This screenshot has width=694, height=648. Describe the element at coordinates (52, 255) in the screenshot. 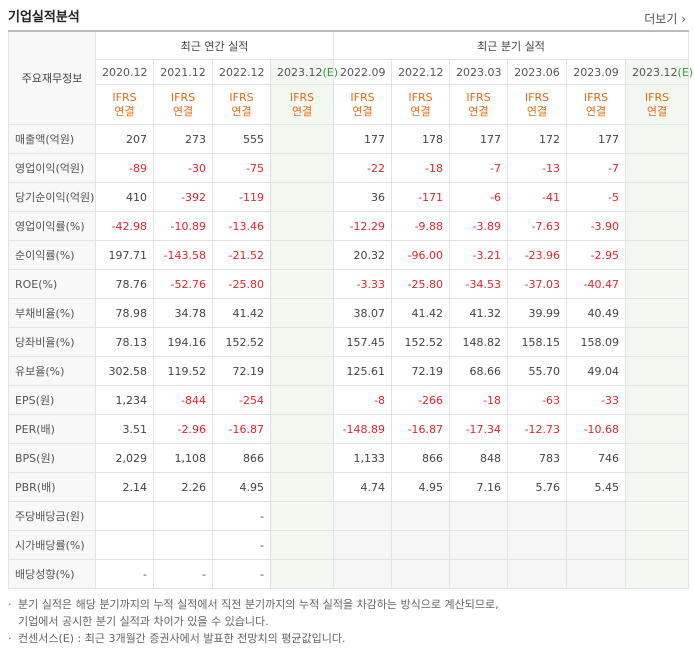

I see `row-label: 순이익률(%)` at that location.